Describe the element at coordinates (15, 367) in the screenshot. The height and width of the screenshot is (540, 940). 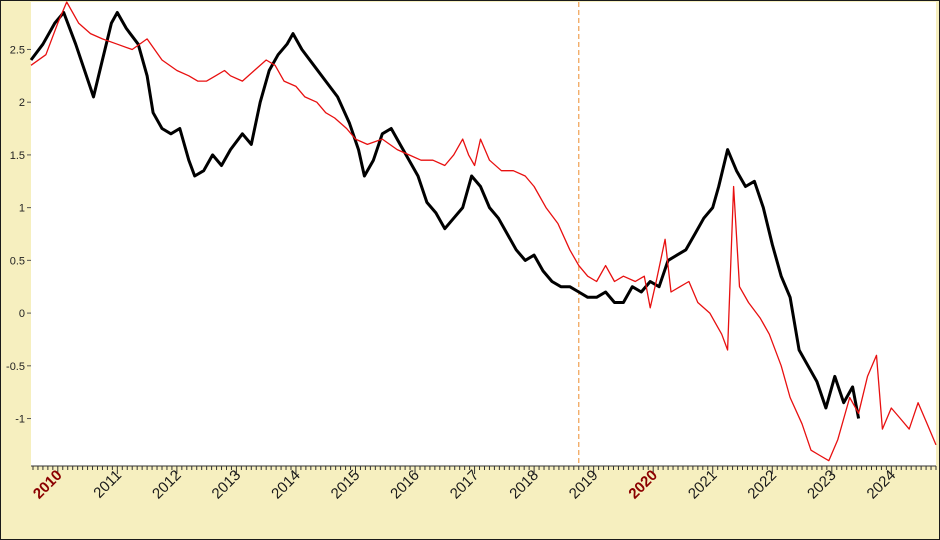
I see `y-tick-label: -0.5` at that location.